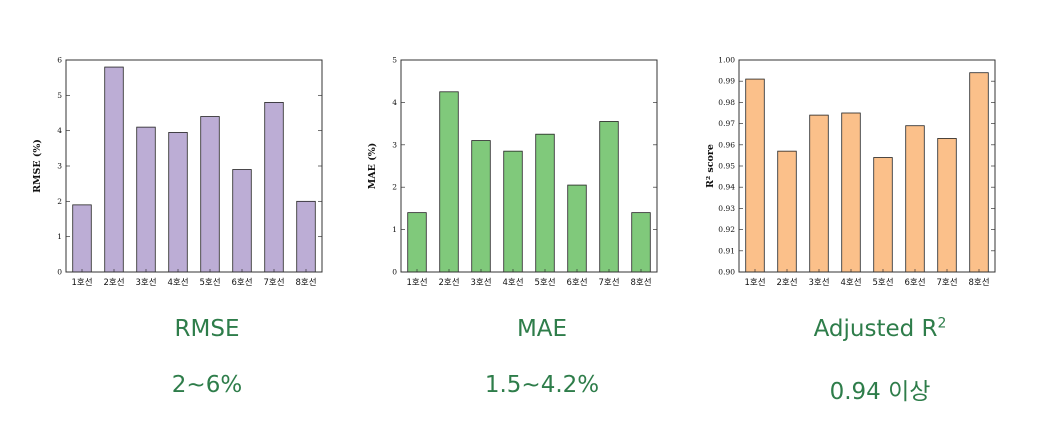  I want to click on mae-y-tick-label: 1, so click(394, 229).